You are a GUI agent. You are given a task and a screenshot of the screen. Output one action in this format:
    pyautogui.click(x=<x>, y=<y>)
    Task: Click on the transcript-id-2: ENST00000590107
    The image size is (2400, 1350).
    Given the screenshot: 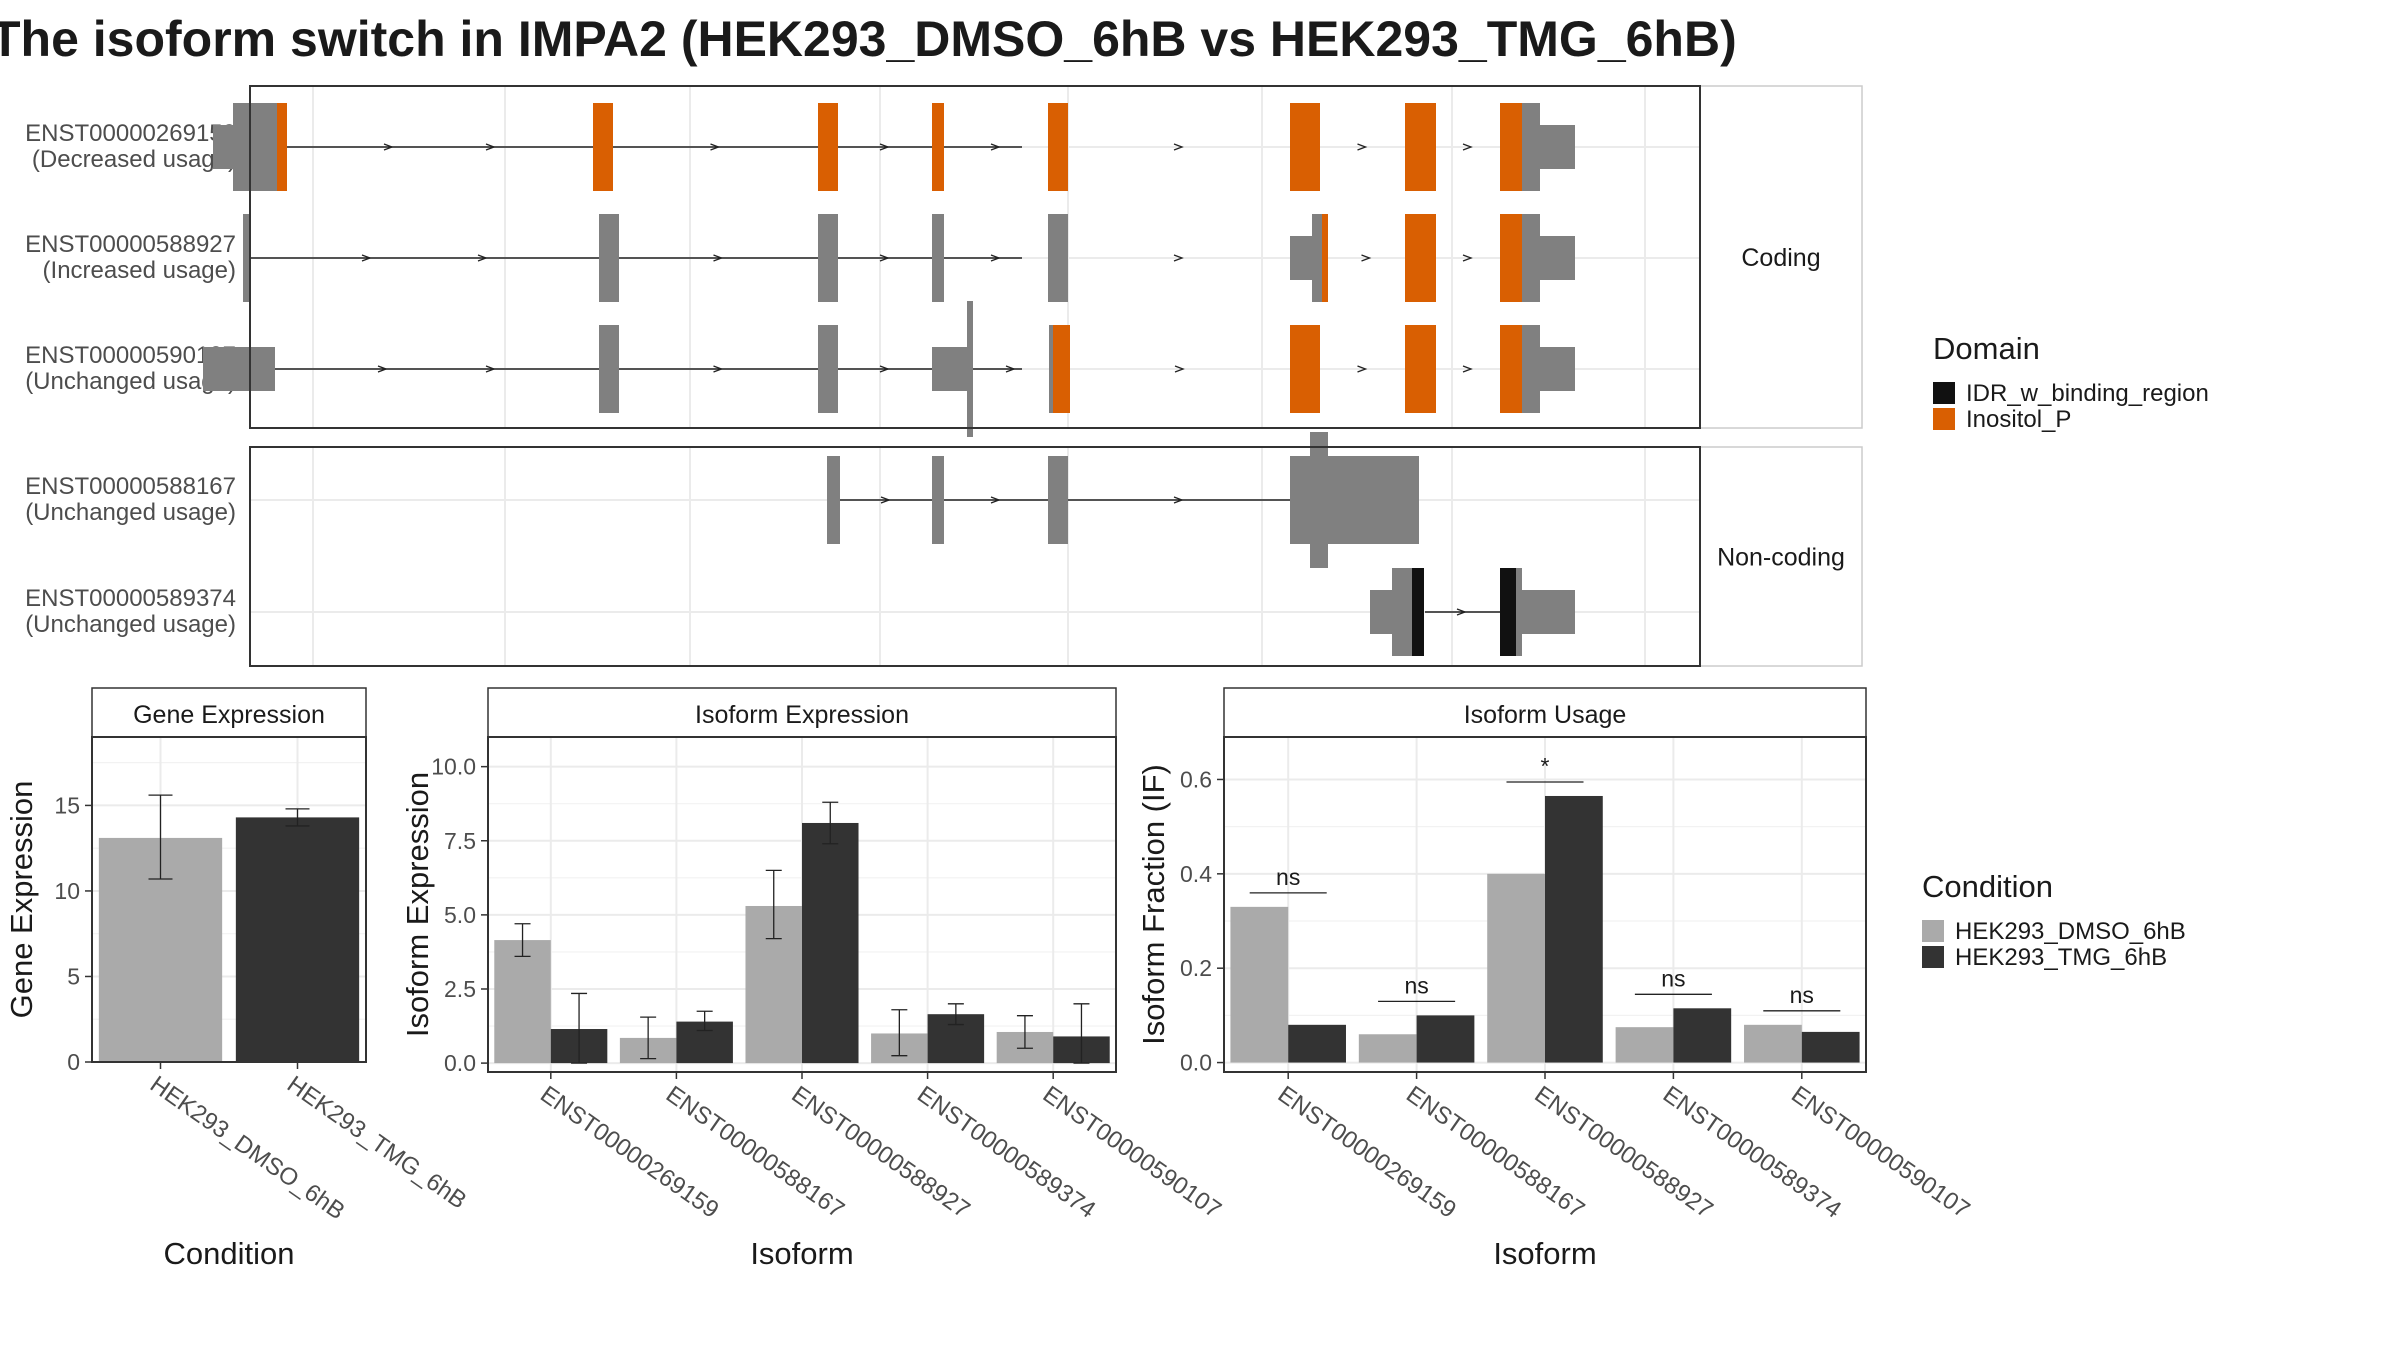 What is the action you would take?
    pyautogui.click(x=130, y=355)
    